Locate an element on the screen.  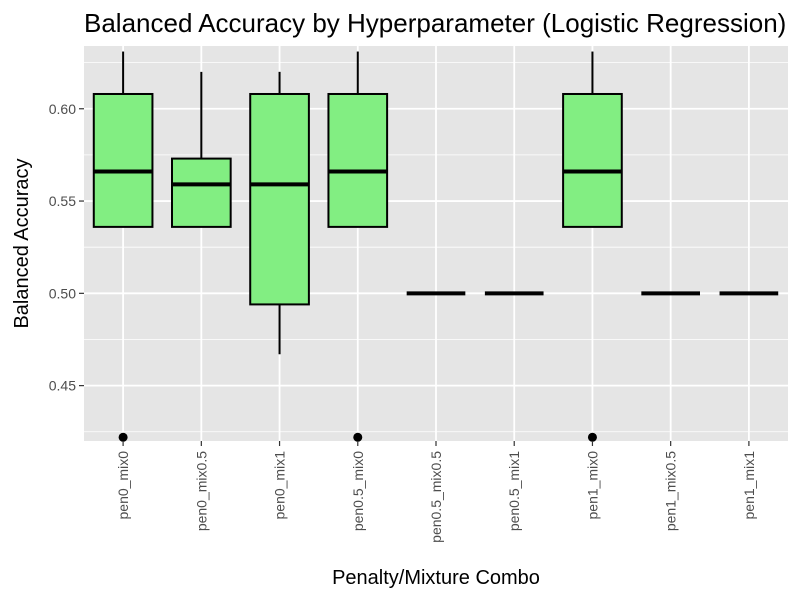
y-tick-label: 0.45 is located at coordinates (62, 386).